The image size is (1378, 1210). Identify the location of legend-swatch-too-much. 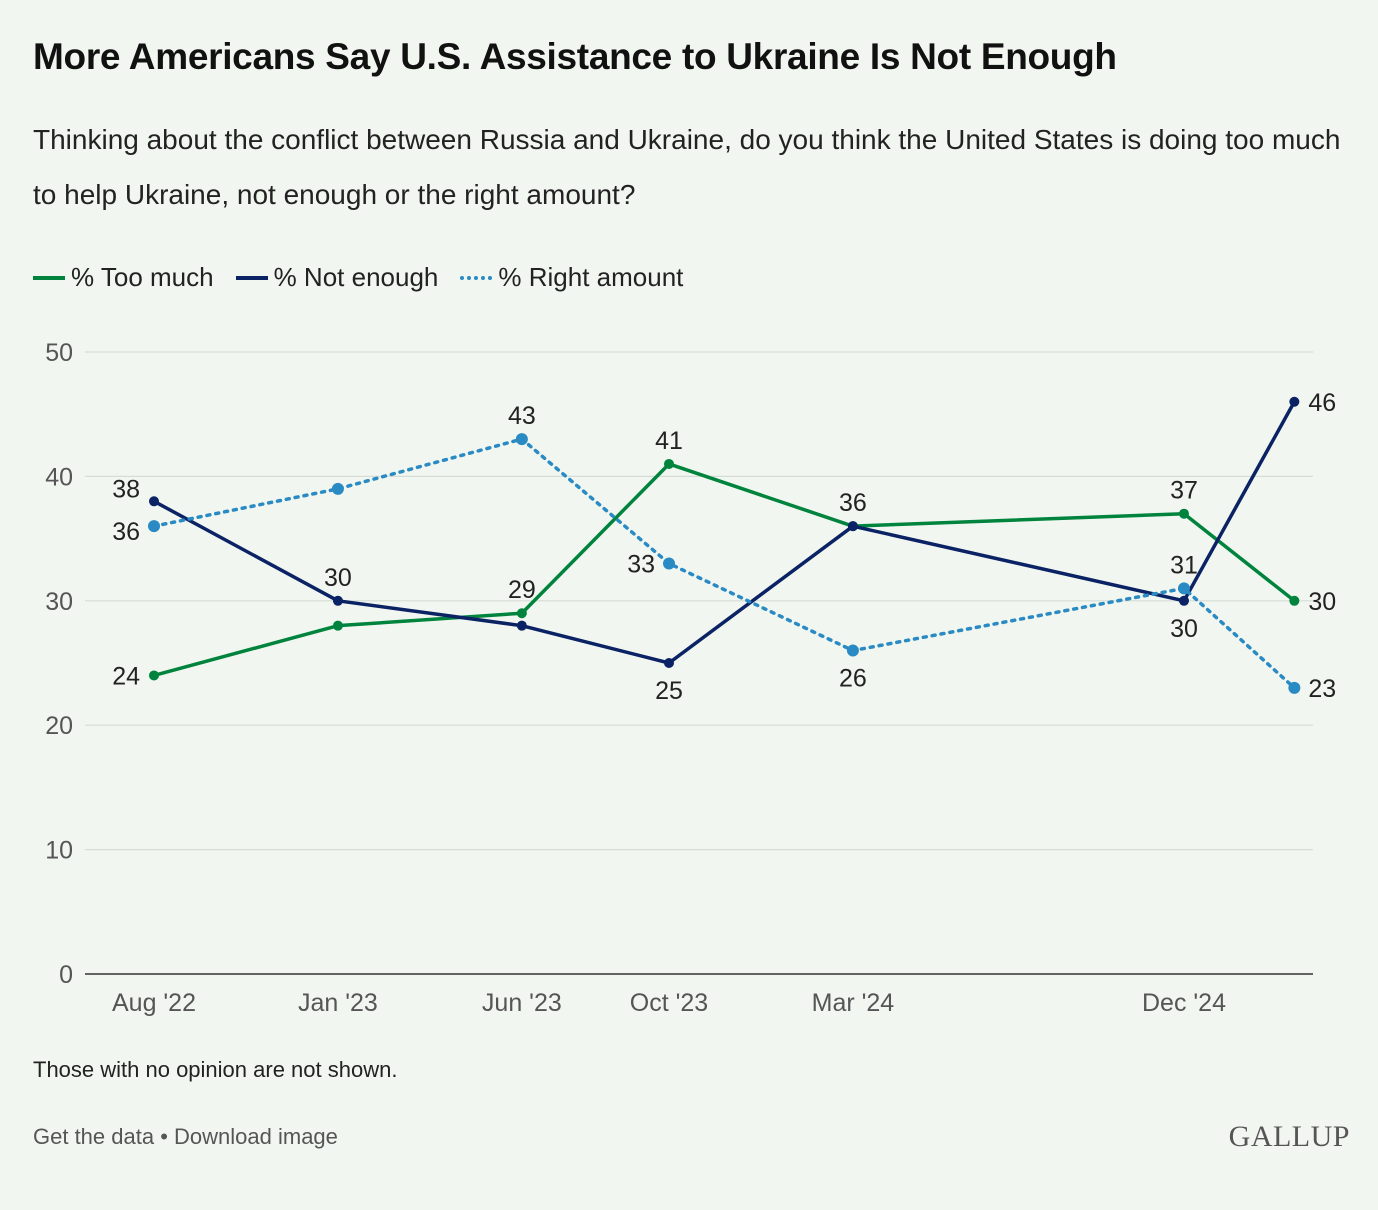
(49, 277).